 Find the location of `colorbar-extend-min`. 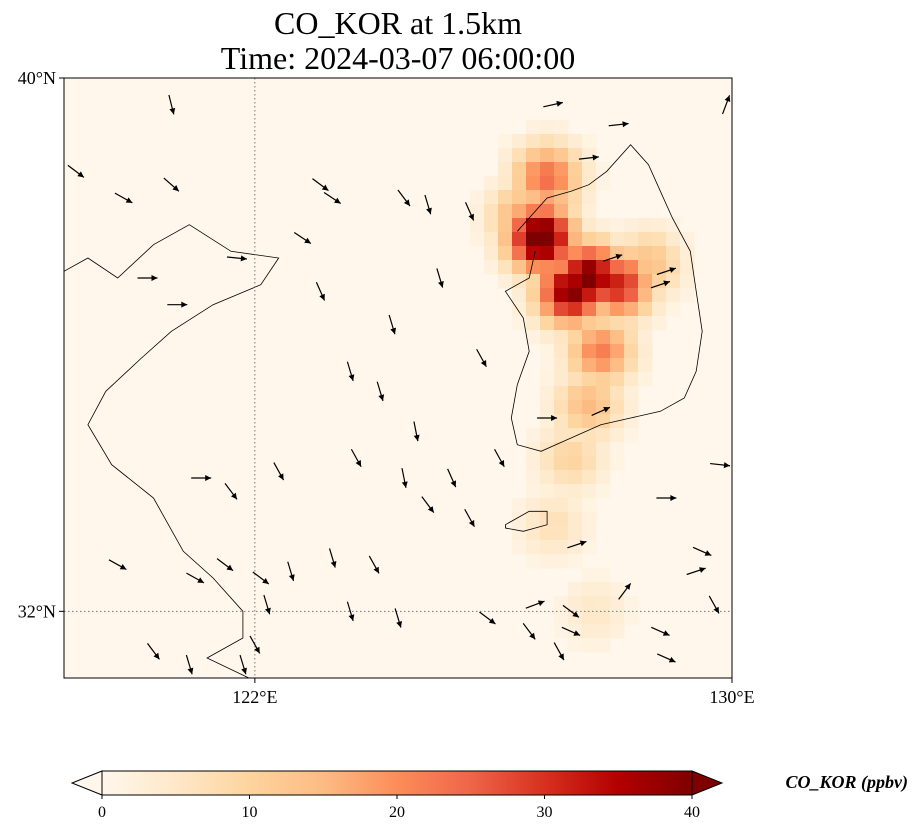

colorbar-extend-min is located at coordinates (86, 783).